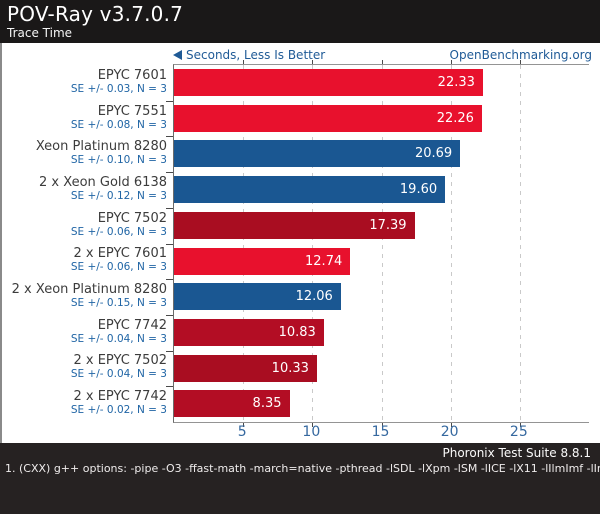  I want to click on result-bar: 8.35, so click(232, 404).